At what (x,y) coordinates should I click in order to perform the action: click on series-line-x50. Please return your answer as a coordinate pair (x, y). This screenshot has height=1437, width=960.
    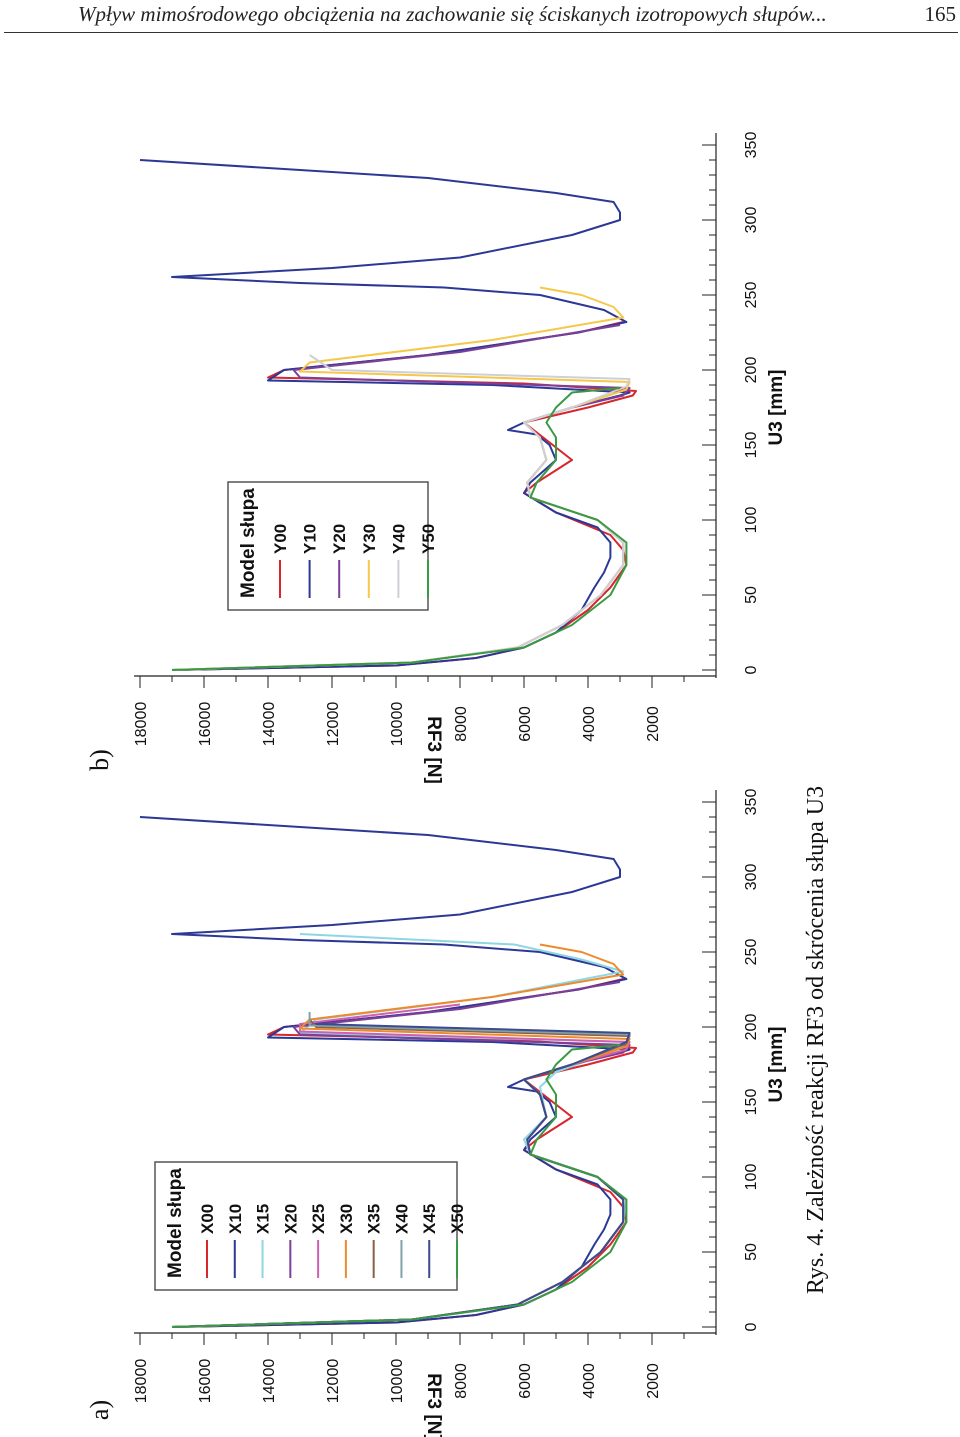
    Looking at the image, I should click on (399, 1186).